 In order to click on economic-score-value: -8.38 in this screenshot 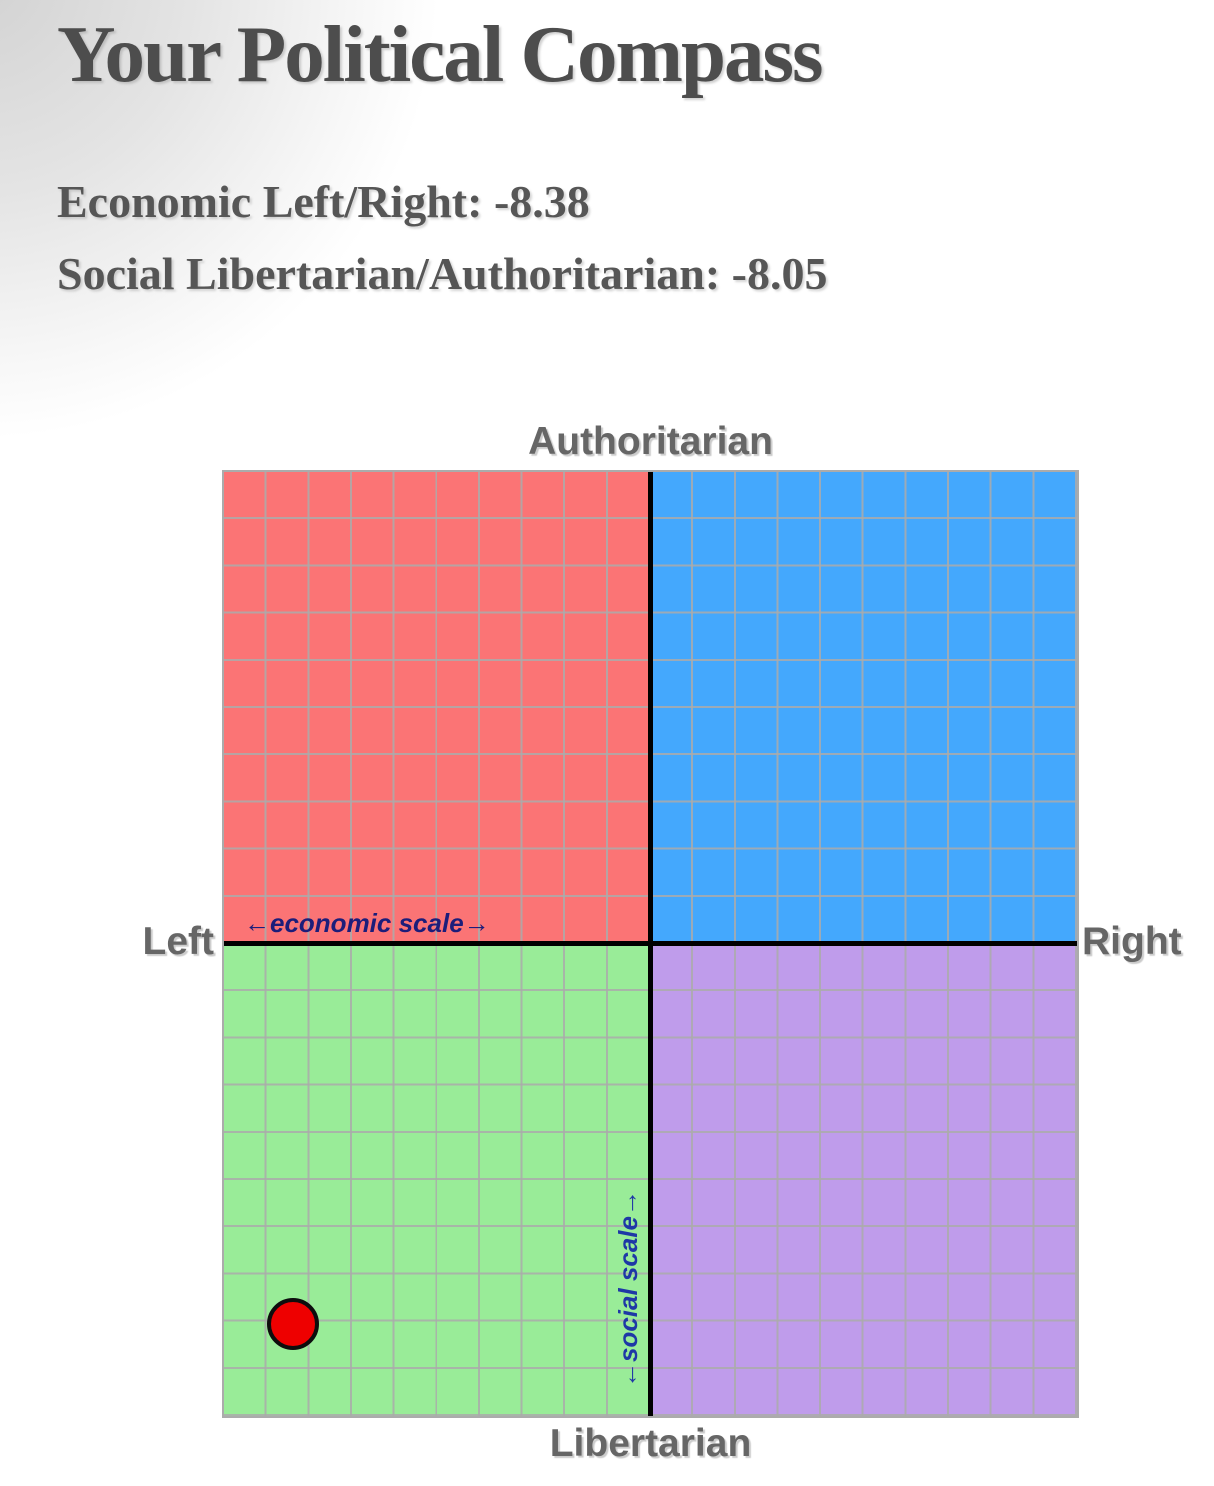, I will do `click(541, 201)`.